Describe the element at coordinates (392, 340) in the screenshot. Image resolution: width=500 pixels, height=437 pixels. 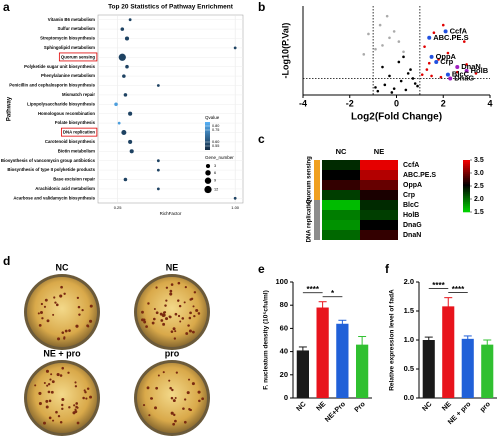
I see `y-axis-label: Relative expression level of fadA` at that location.